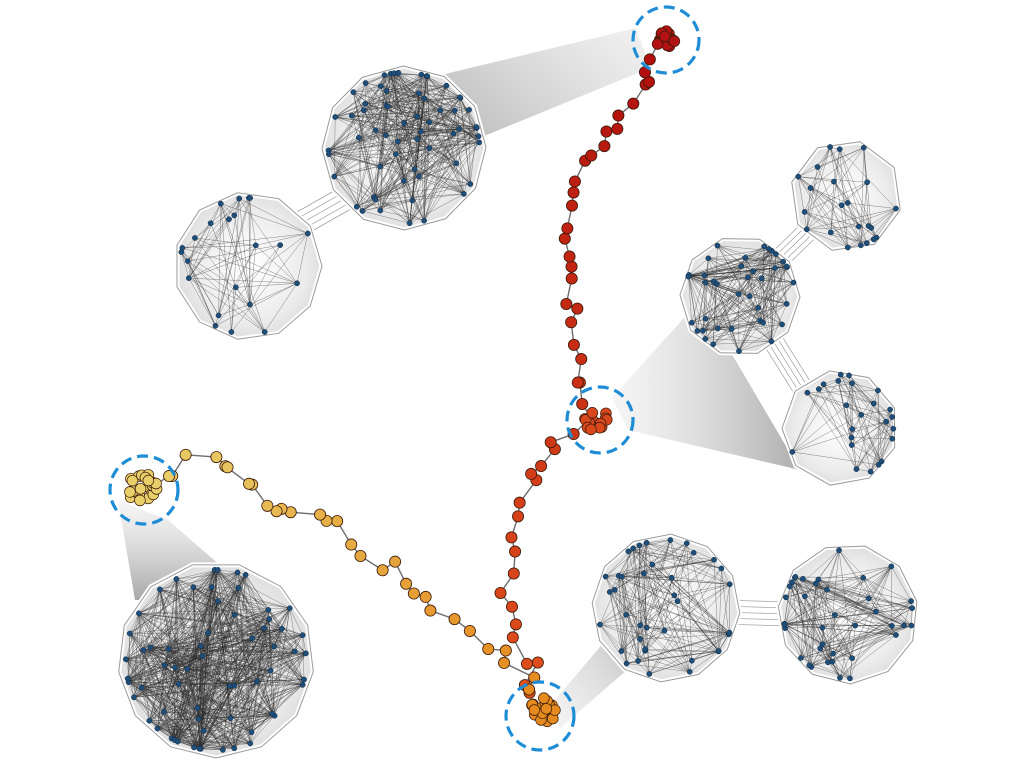 The image size is (1024, 768). I want to click on module-bottom-right-left, so click(666, 608).